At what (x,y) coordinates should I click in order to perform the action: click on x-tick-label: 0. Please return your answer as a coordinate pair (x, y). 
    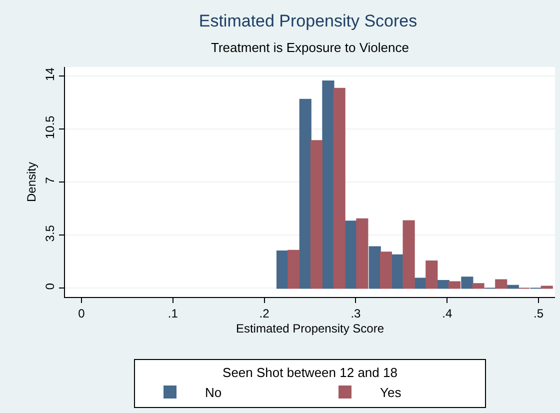
    Looking at the image, I should click on (82, 313).